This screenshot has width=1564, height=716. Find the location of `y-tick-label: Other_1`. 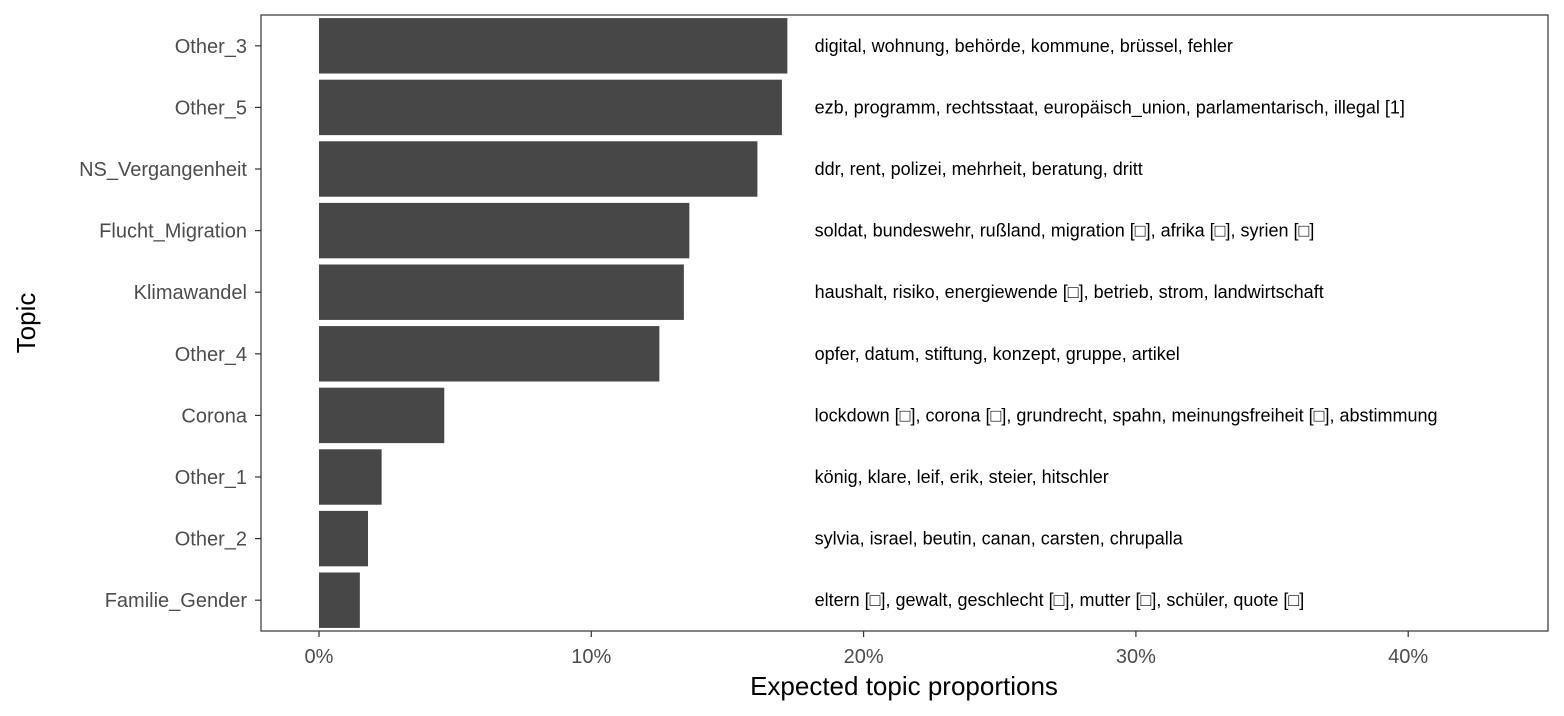

y-tick-label: Other_1 is located at coordinates (211, 478).